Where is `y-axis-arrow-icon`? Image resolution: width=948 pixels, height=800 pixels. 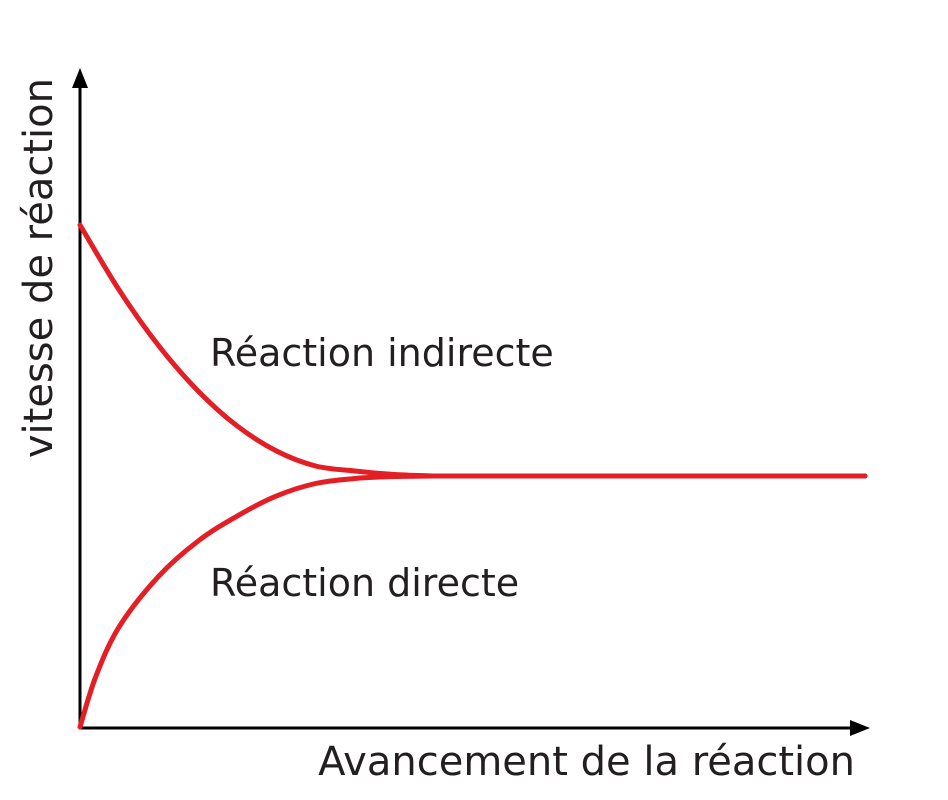 y-axis-arrow-icon is located at coordinates (80, 78).